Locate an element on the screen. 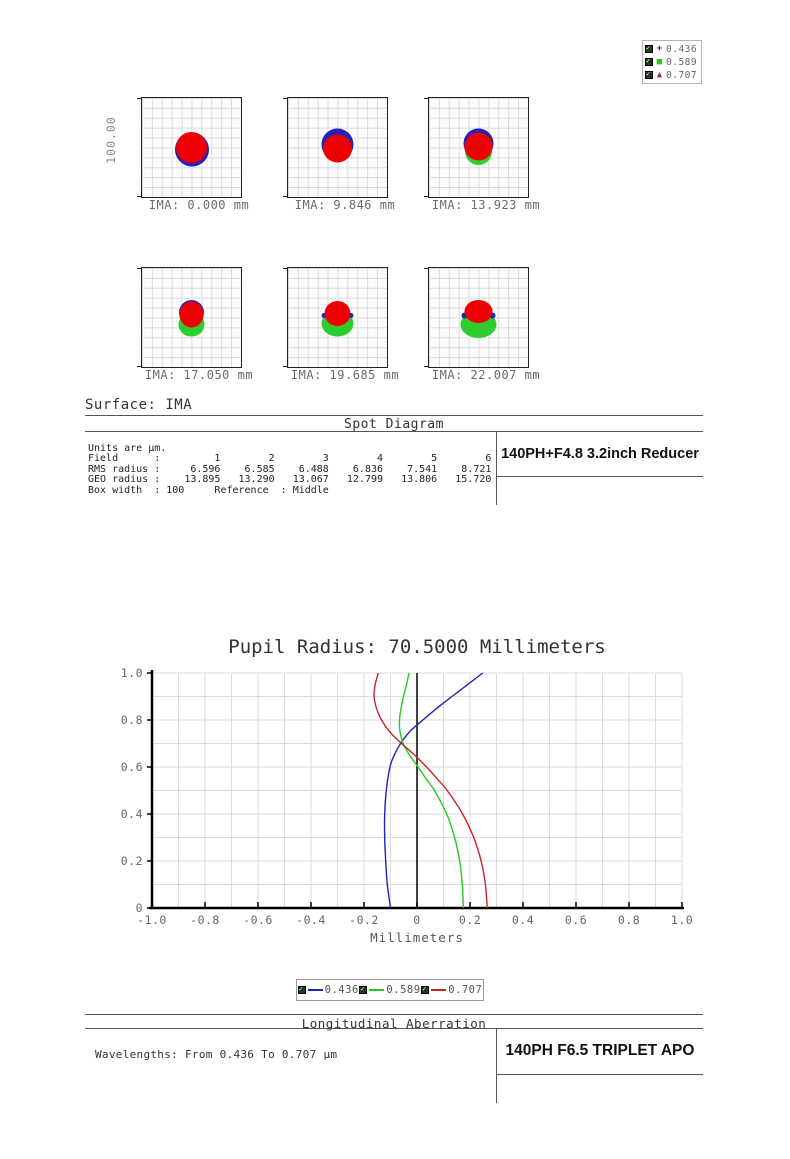  ima-label-1: IMA: 0.000 mm is located at coordinates (199, 205).